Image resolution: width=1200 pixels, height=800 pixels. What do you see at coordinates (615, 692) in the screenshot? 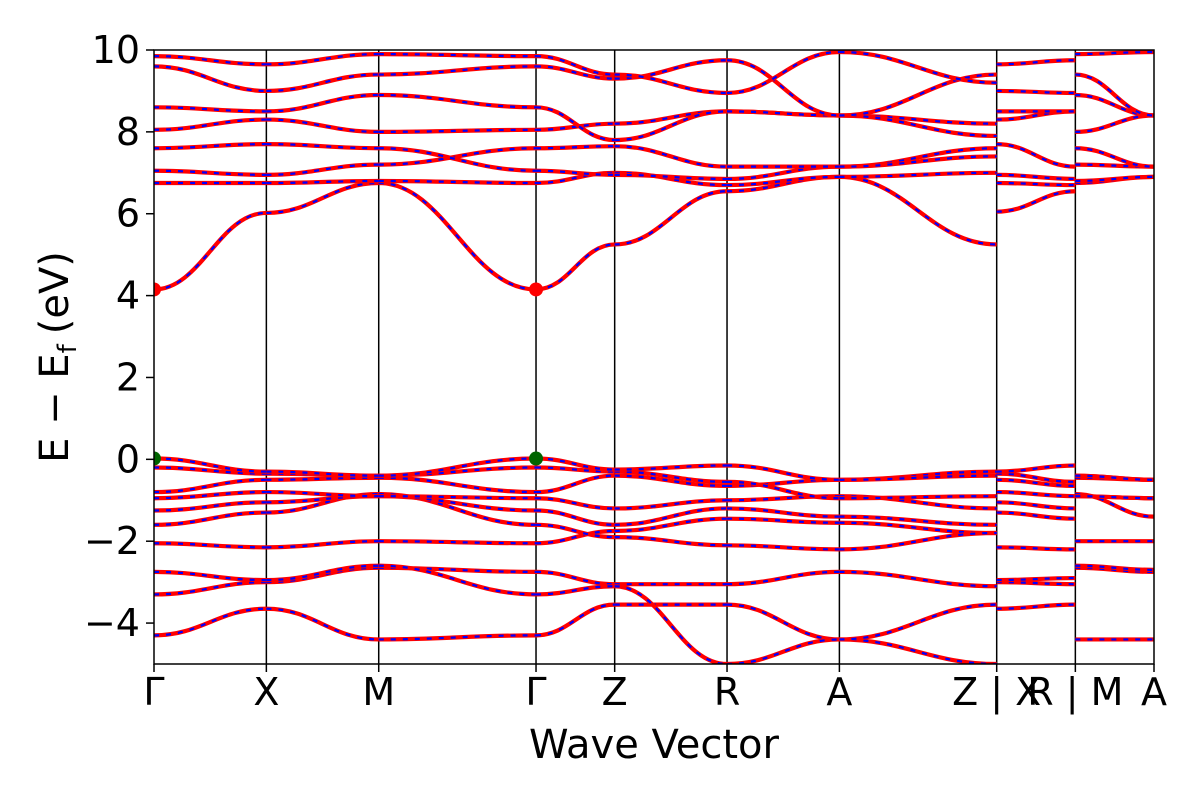
I see `x-tick-label: Z` at bounding box center [615, 692].